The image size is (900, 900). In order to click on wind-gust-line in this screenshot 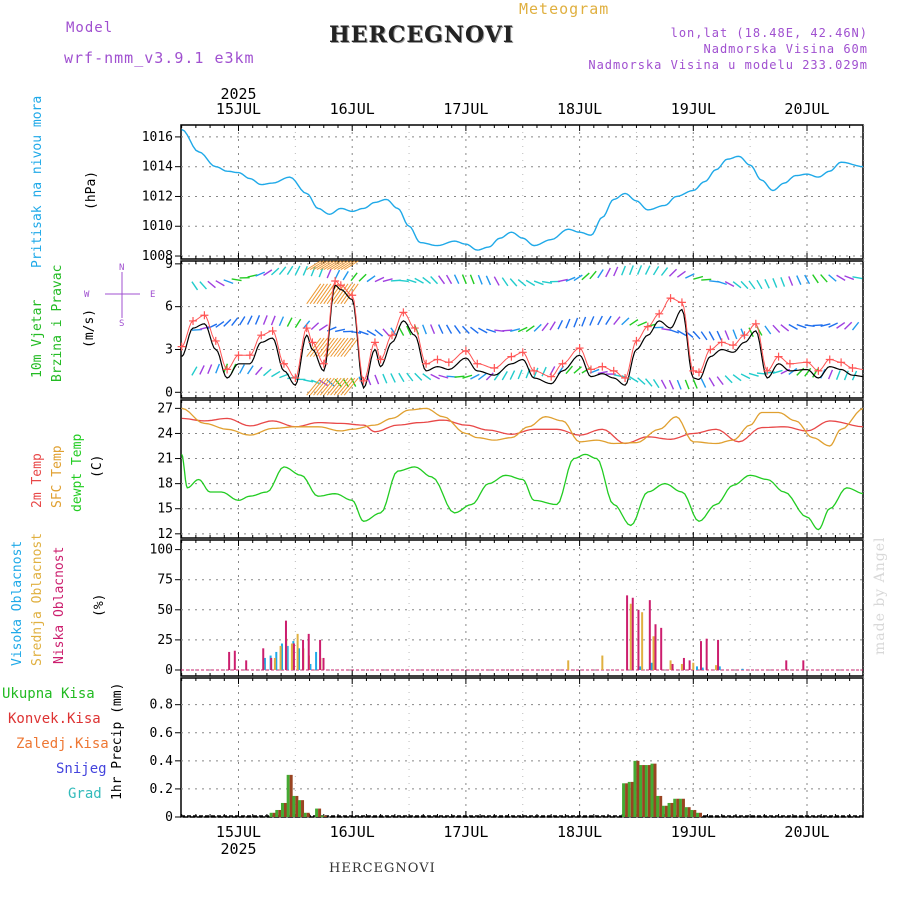, I will do `click(522, 331)`.